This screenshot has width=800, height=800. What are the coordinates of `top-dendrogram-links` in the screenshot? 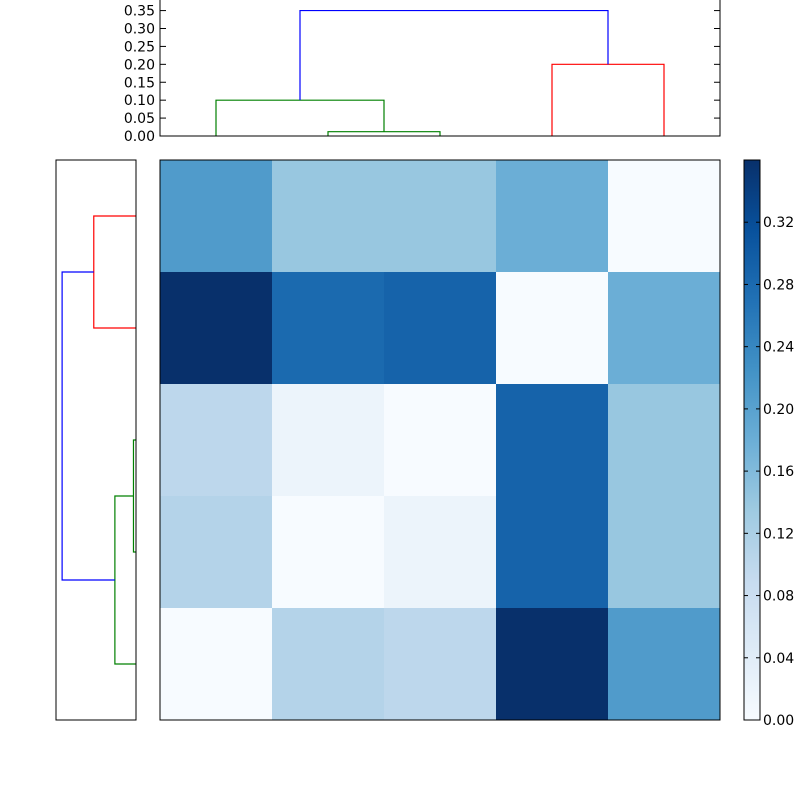 It's located at (440, 72).